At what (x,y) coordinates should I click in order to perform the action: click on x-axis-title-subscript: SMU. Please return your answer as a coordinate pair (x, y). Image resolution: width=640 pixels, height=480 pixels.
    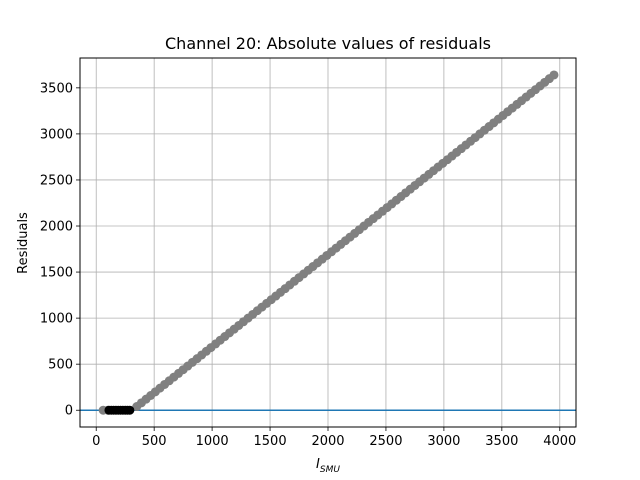
    Looking at the image, I should click on (330, 470).